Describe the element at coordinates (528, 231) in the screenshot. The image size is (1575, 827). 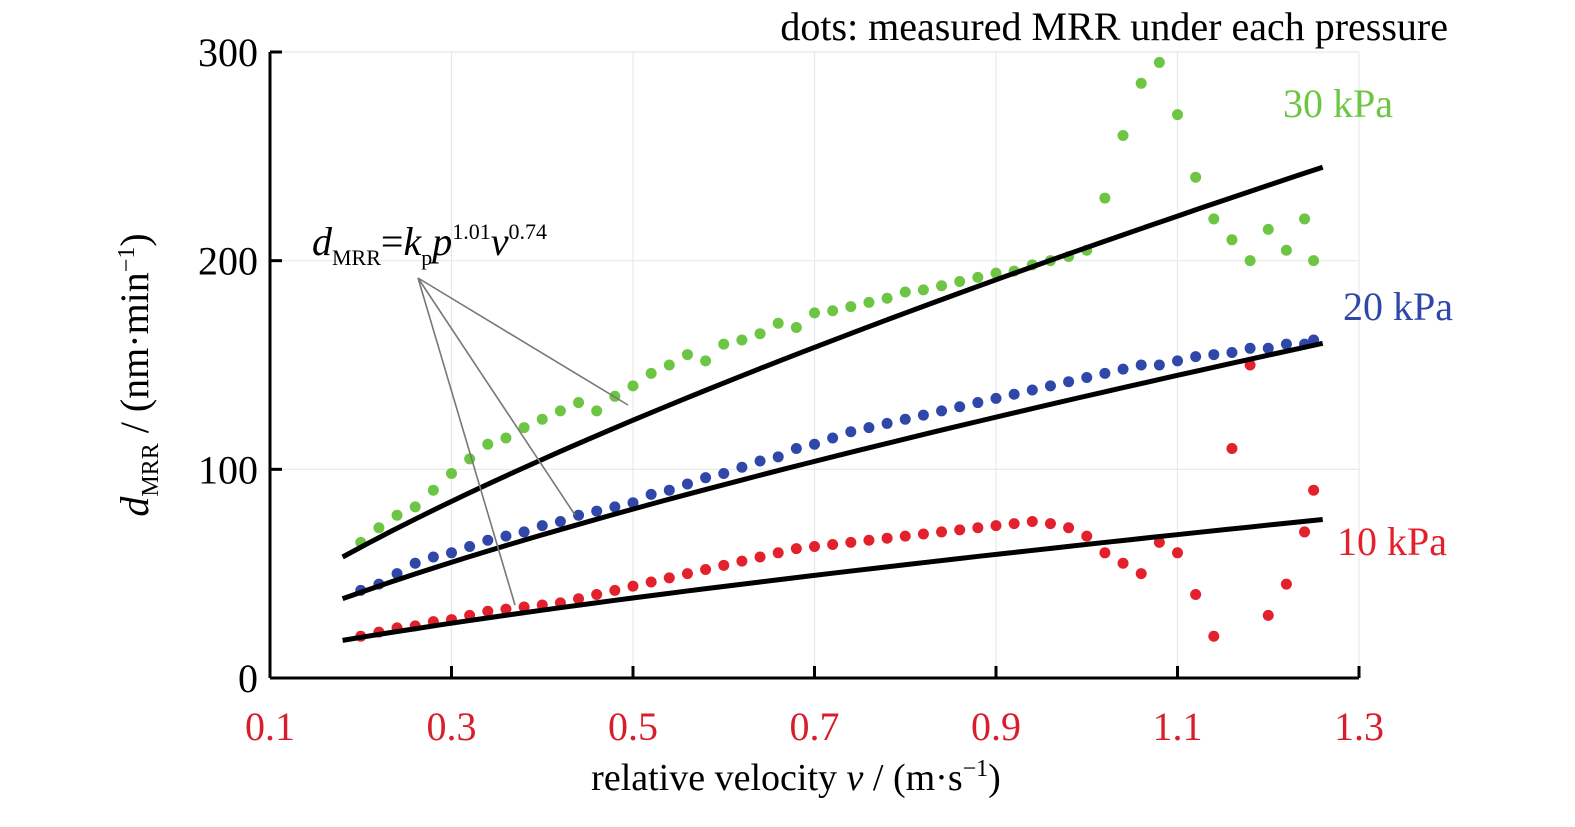
I see `formula-v-sup: 0.74` at that location.